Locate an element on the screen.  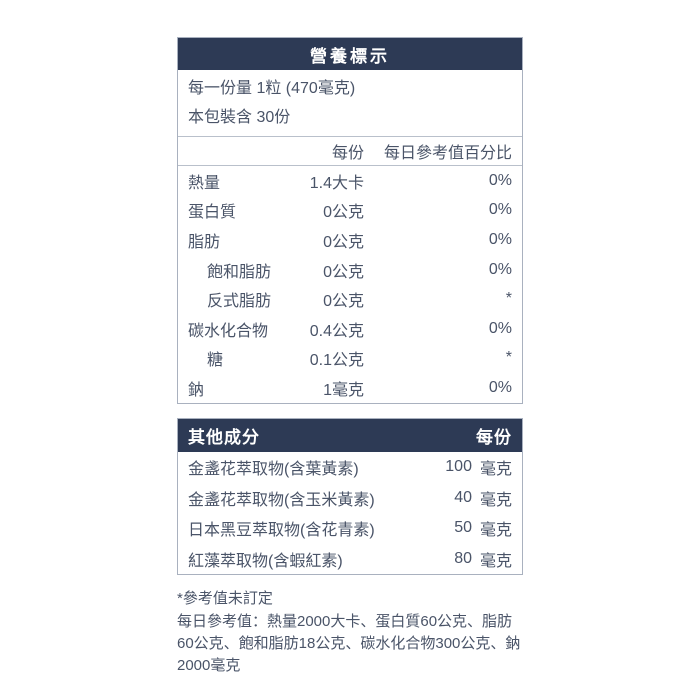
table-row: 鈉 1毫克 0% is located at coordinates (350, 388).